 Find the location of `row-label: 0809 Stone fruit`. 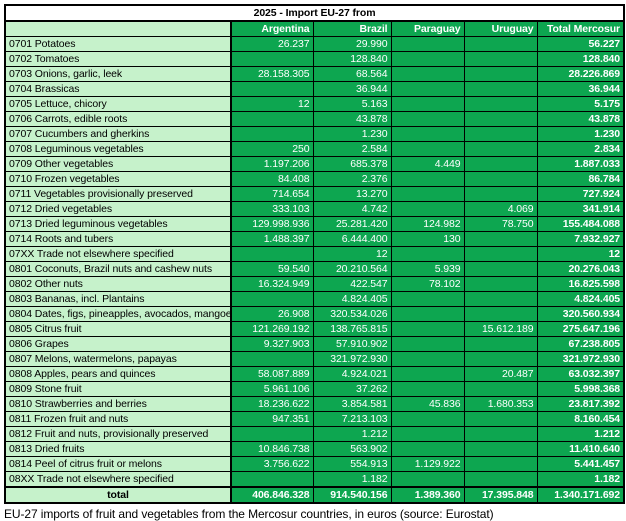

row-label: 0809 Stone fruit is located at coordinates (118, 389).